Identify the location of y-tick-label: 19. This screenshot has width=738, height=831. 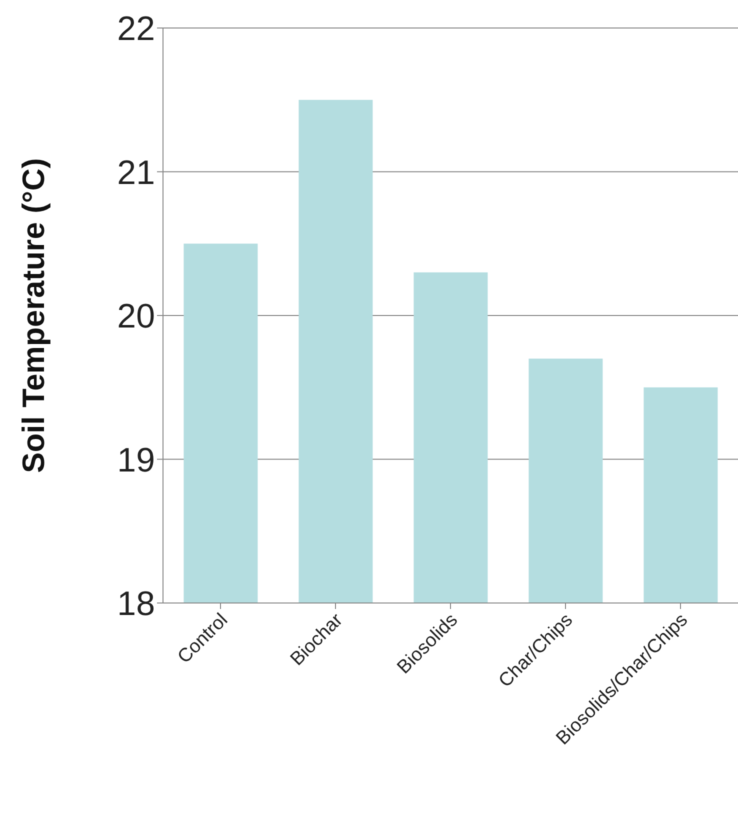
(136, 460).